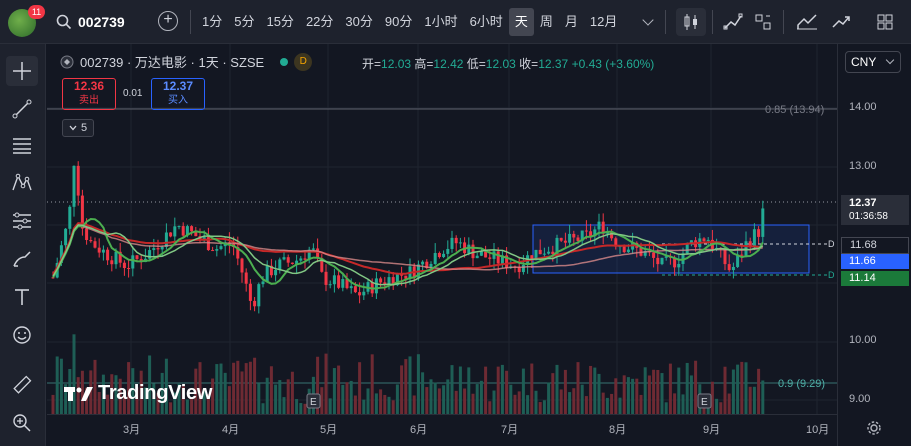  What do you see at coordinates (22, 297) in the screenshot?
I see `text-tool` at bounding box center [22, 297].